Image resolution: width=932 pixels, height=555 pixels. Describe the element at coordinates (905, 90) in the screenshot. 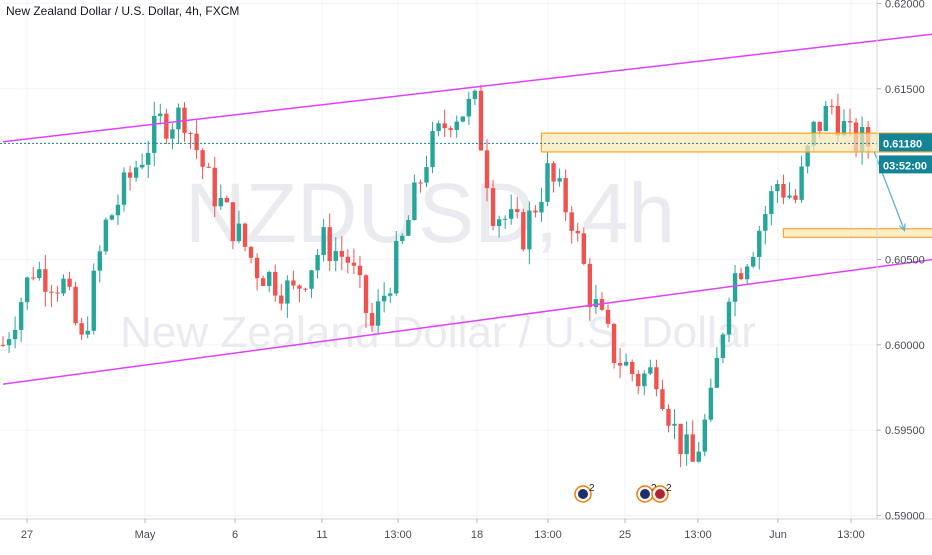

I see `y-tick-label: 0.61500` at that location.